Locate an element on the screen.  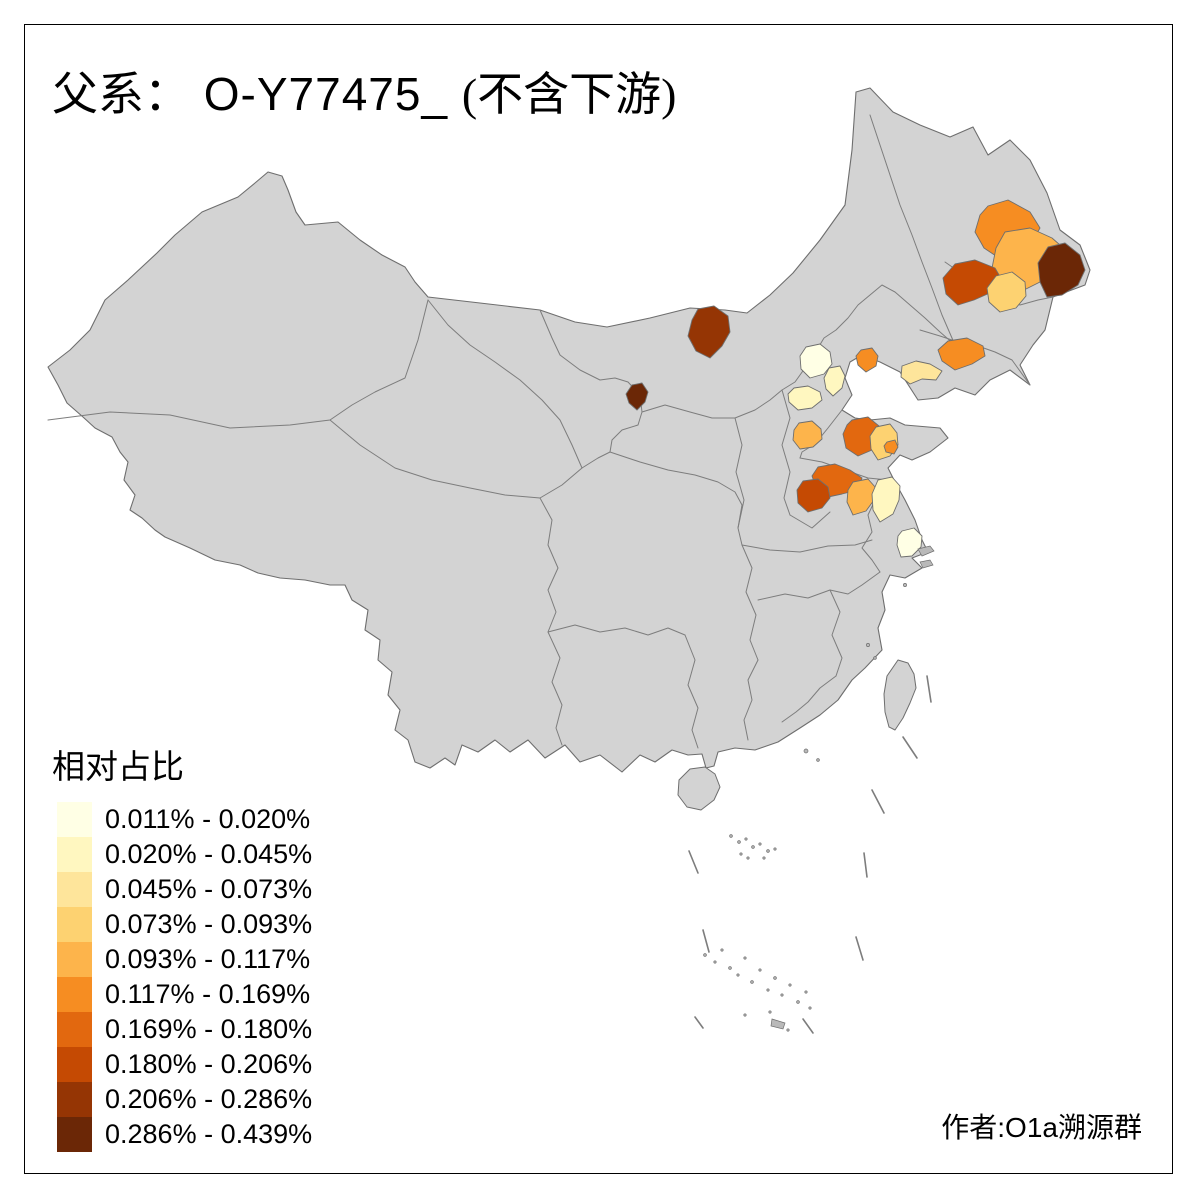
legend-row: 0.117% - 0.169% is located at coordinates (184, 994).